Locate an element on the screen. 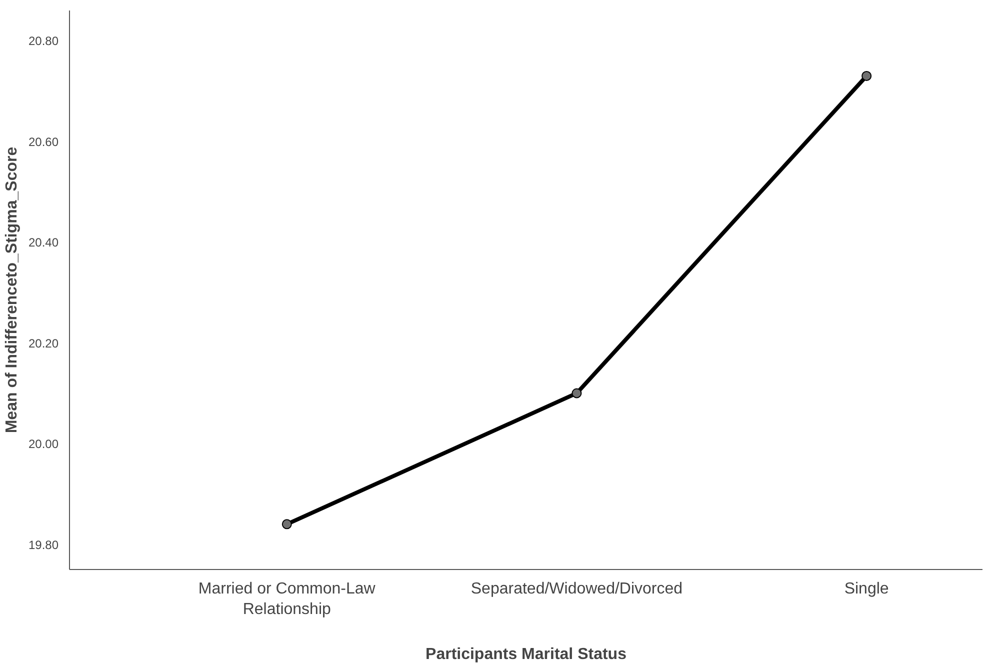  y-tick-label: 20.20 is located at coordinates (43, 343).